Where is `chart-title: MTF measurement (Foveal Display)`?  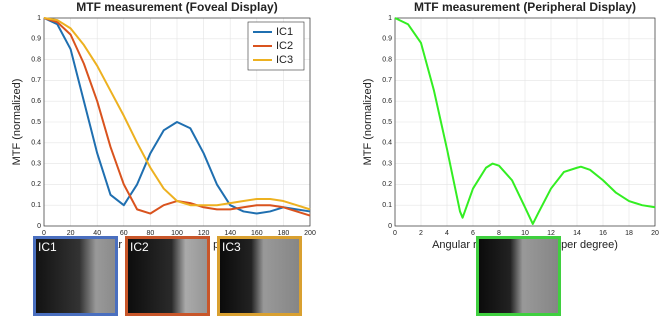 chart-title: MTF measurement (Foveal Display) is located at coordinates (176, 7).